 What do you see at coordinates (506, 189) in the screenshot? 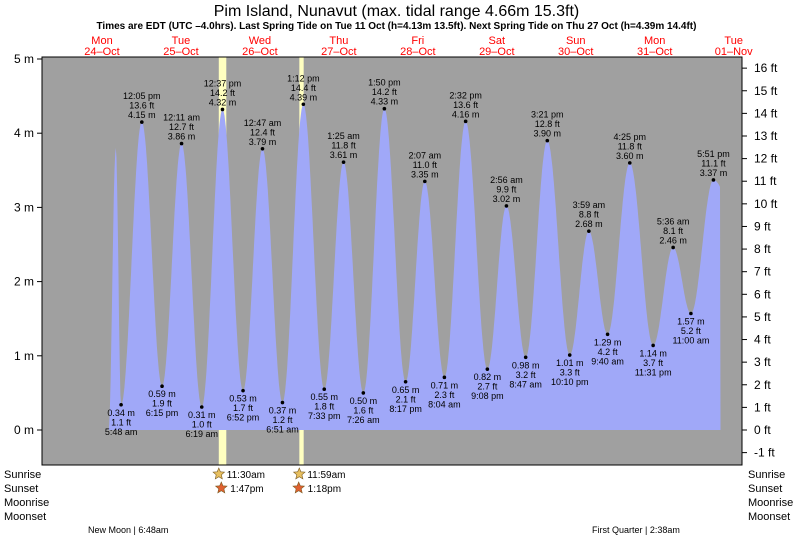
I see `high-tide-label: 9.9 ft` at bounding box center [506, 189].